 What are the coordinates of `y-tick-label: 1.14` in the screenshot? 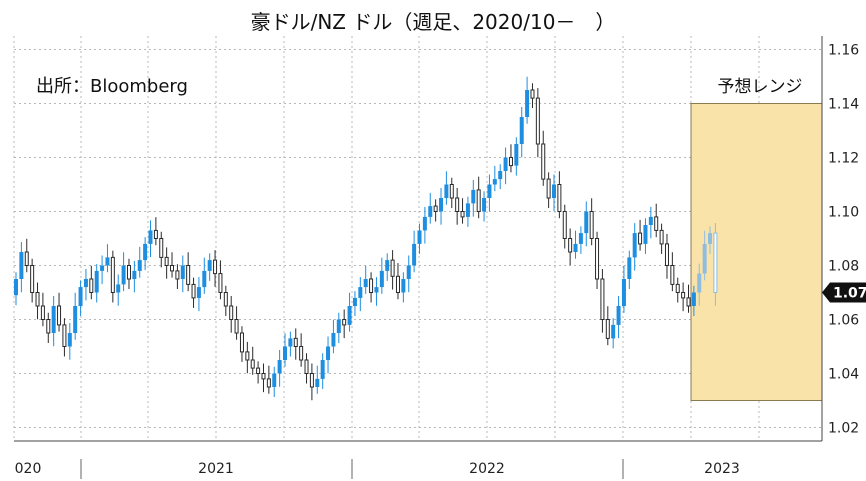 It's located at (843, 105).